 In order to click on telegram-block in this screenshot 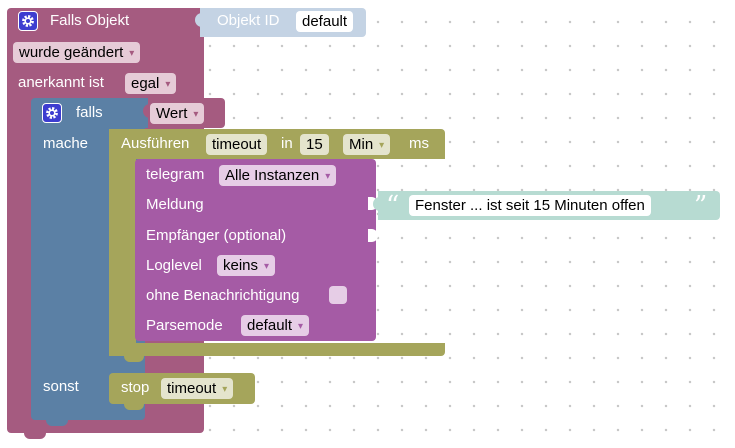, I will do `click(255, 250)`.